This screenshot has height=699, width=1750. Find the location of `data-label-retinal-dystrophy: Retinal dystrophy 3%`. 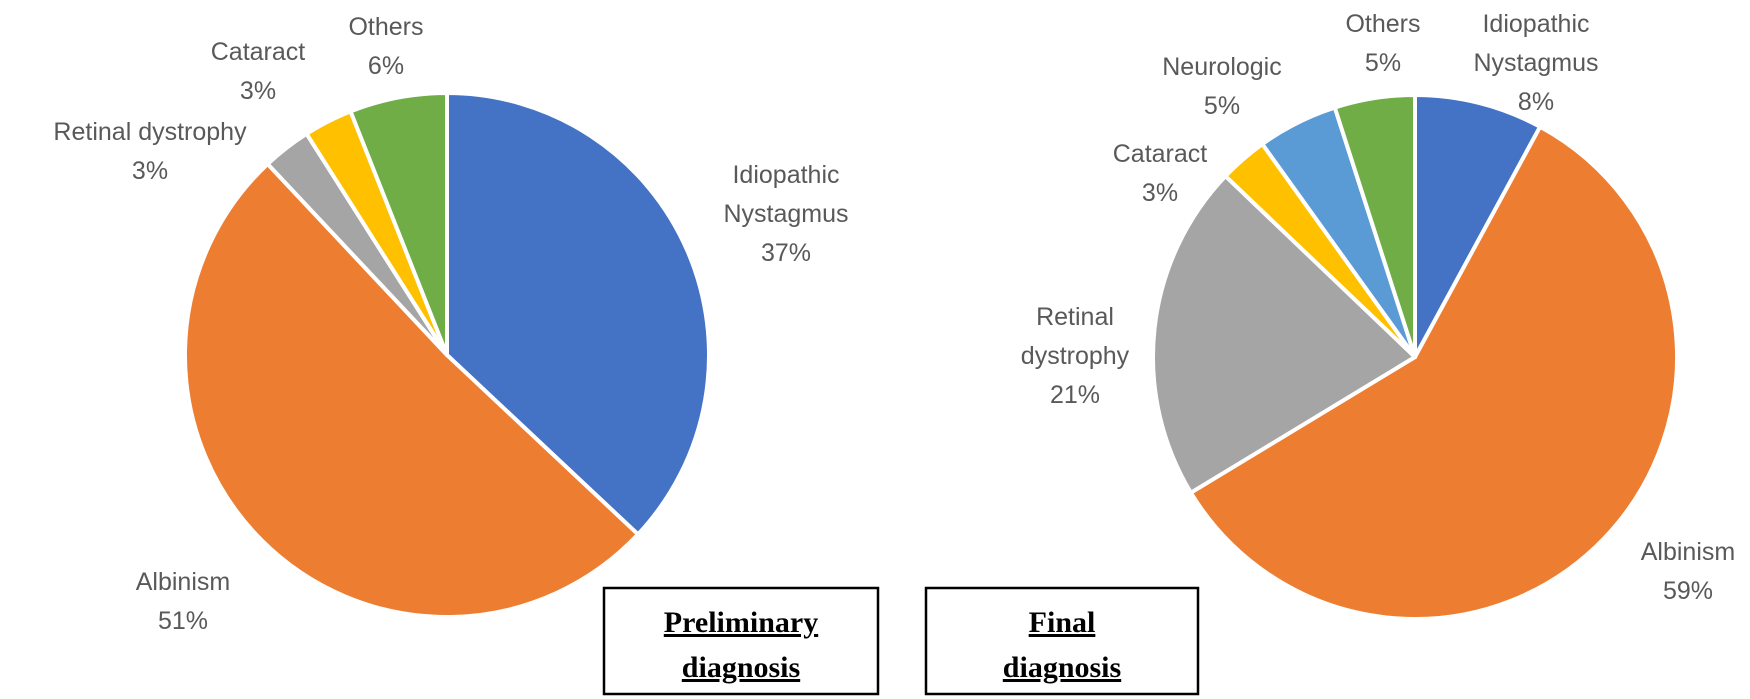

data-label-retinal-dystrophy: Retinal dystrophy 3% is located at coordinates (150, 151).